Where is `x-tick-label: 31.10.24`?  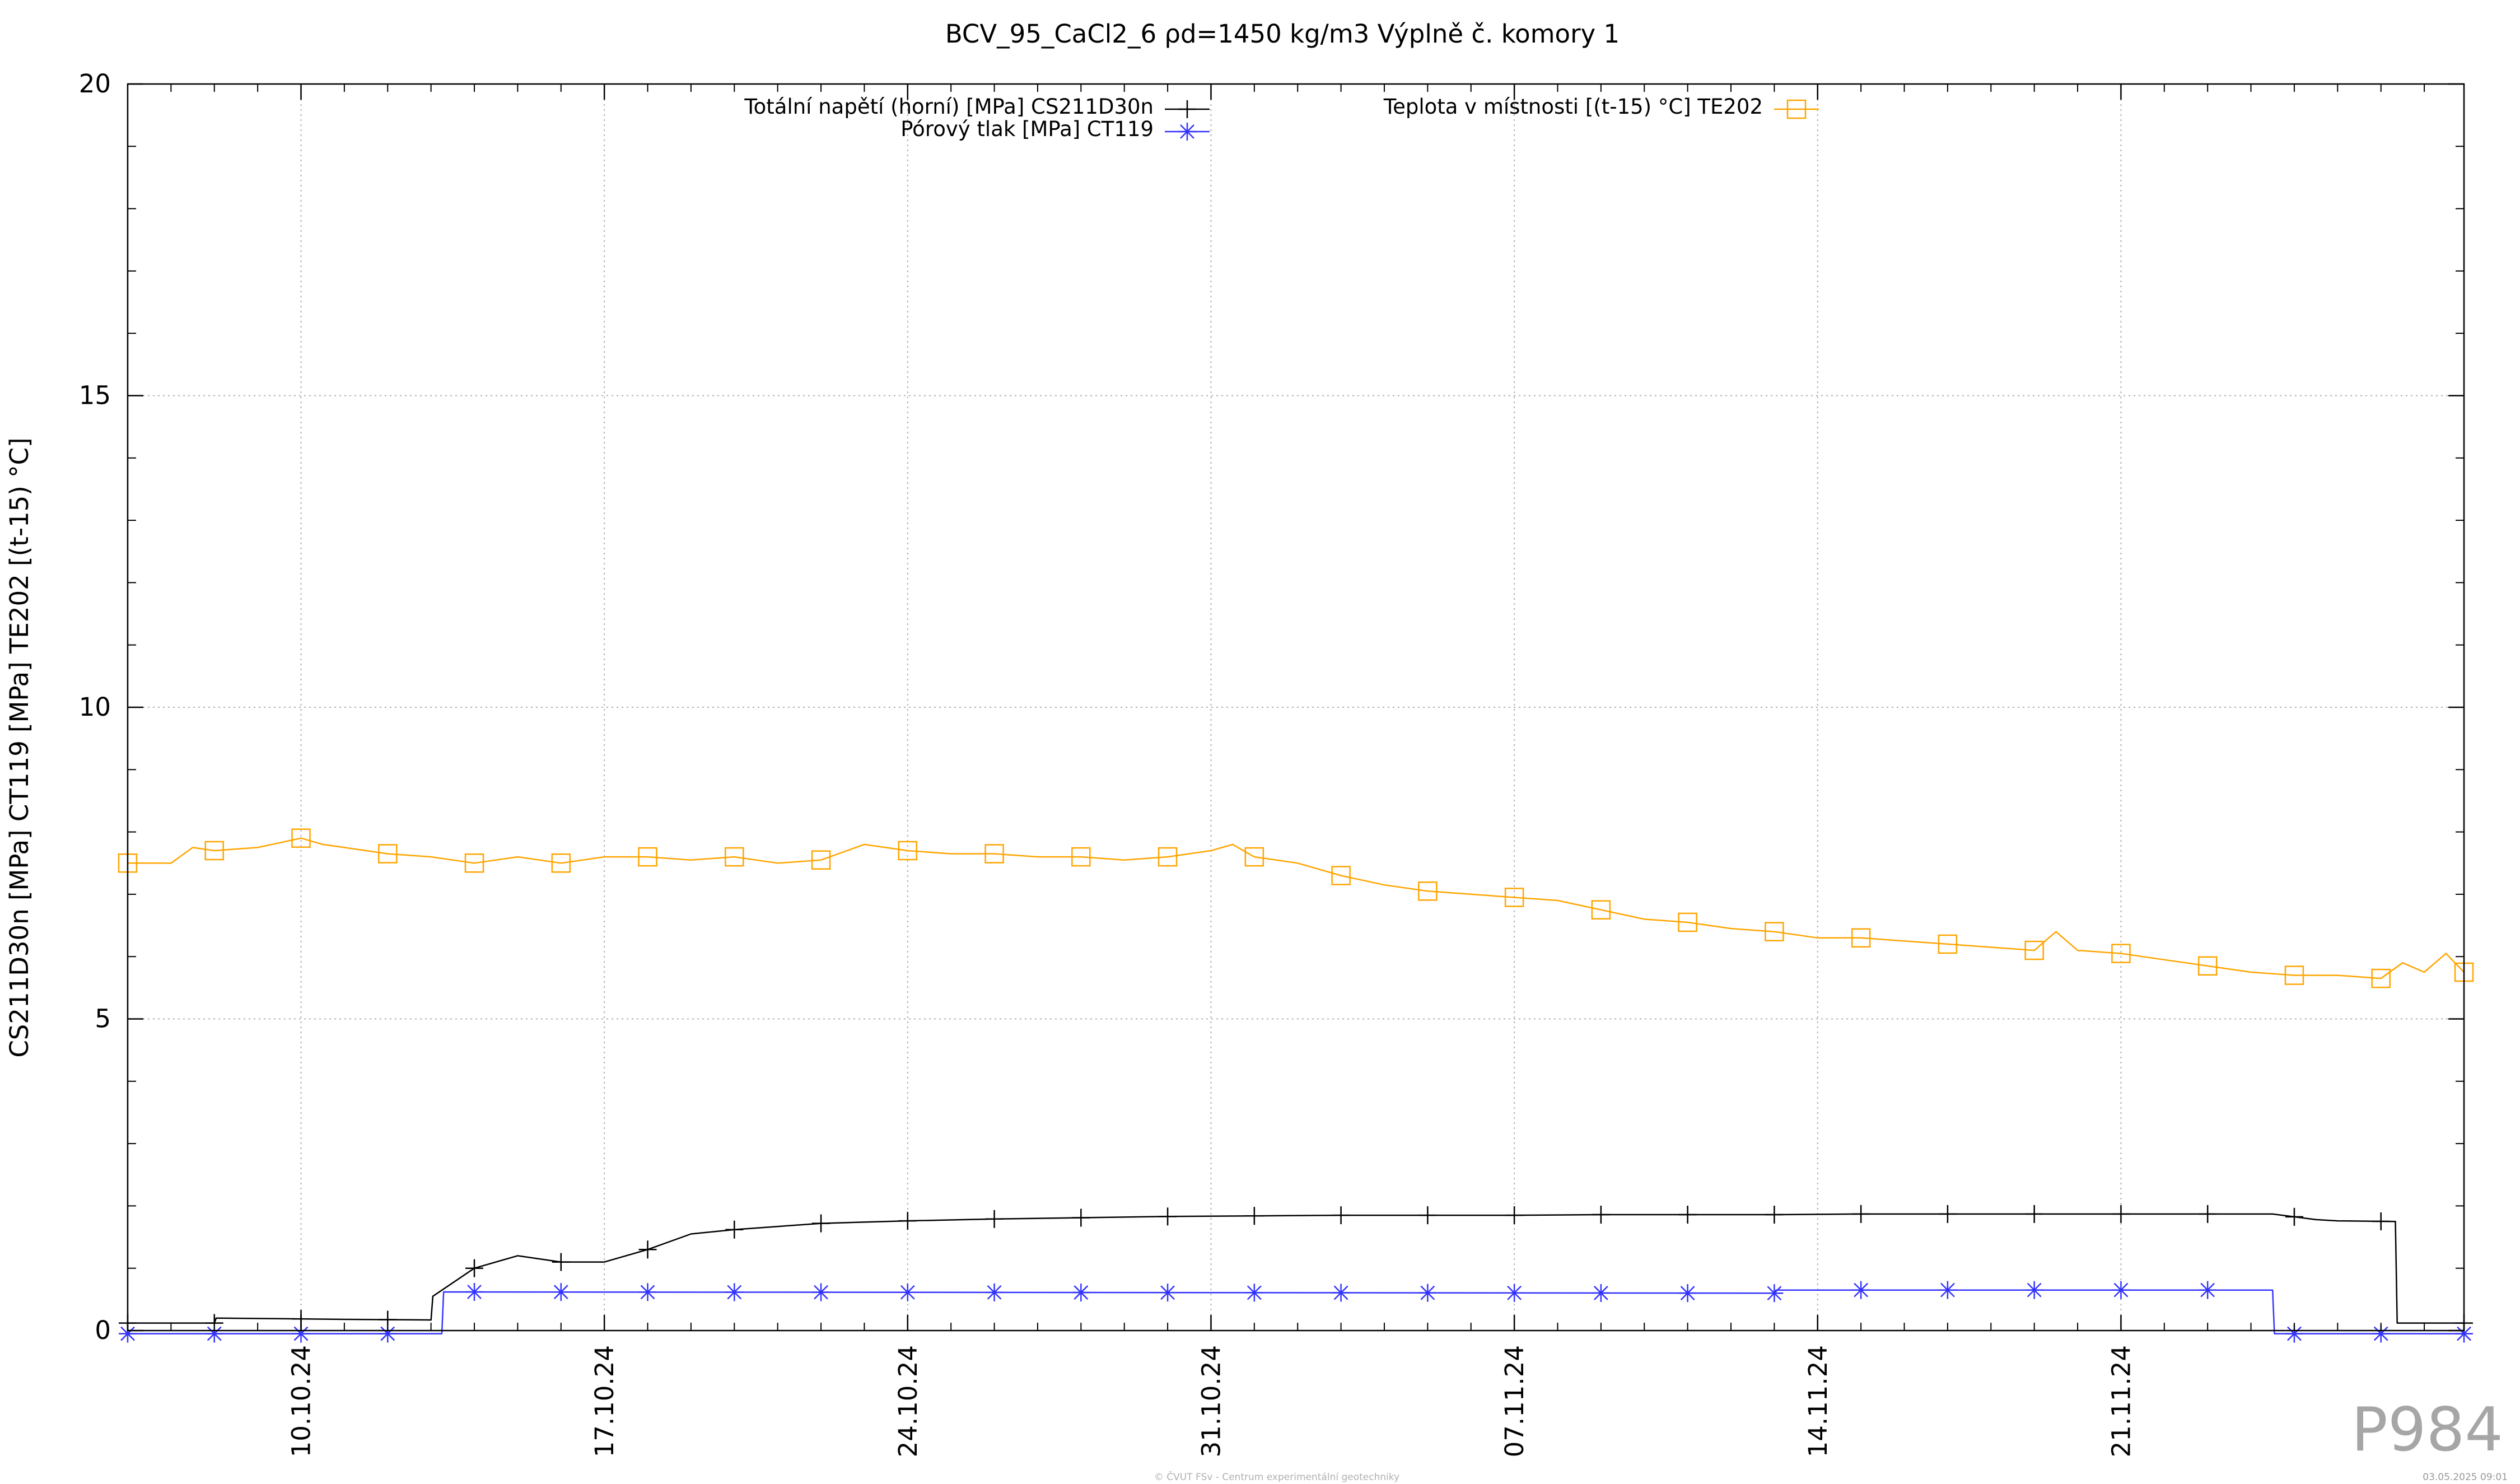 x-tick-label: 31.10.24 is located at coordinates (1211, 1401).